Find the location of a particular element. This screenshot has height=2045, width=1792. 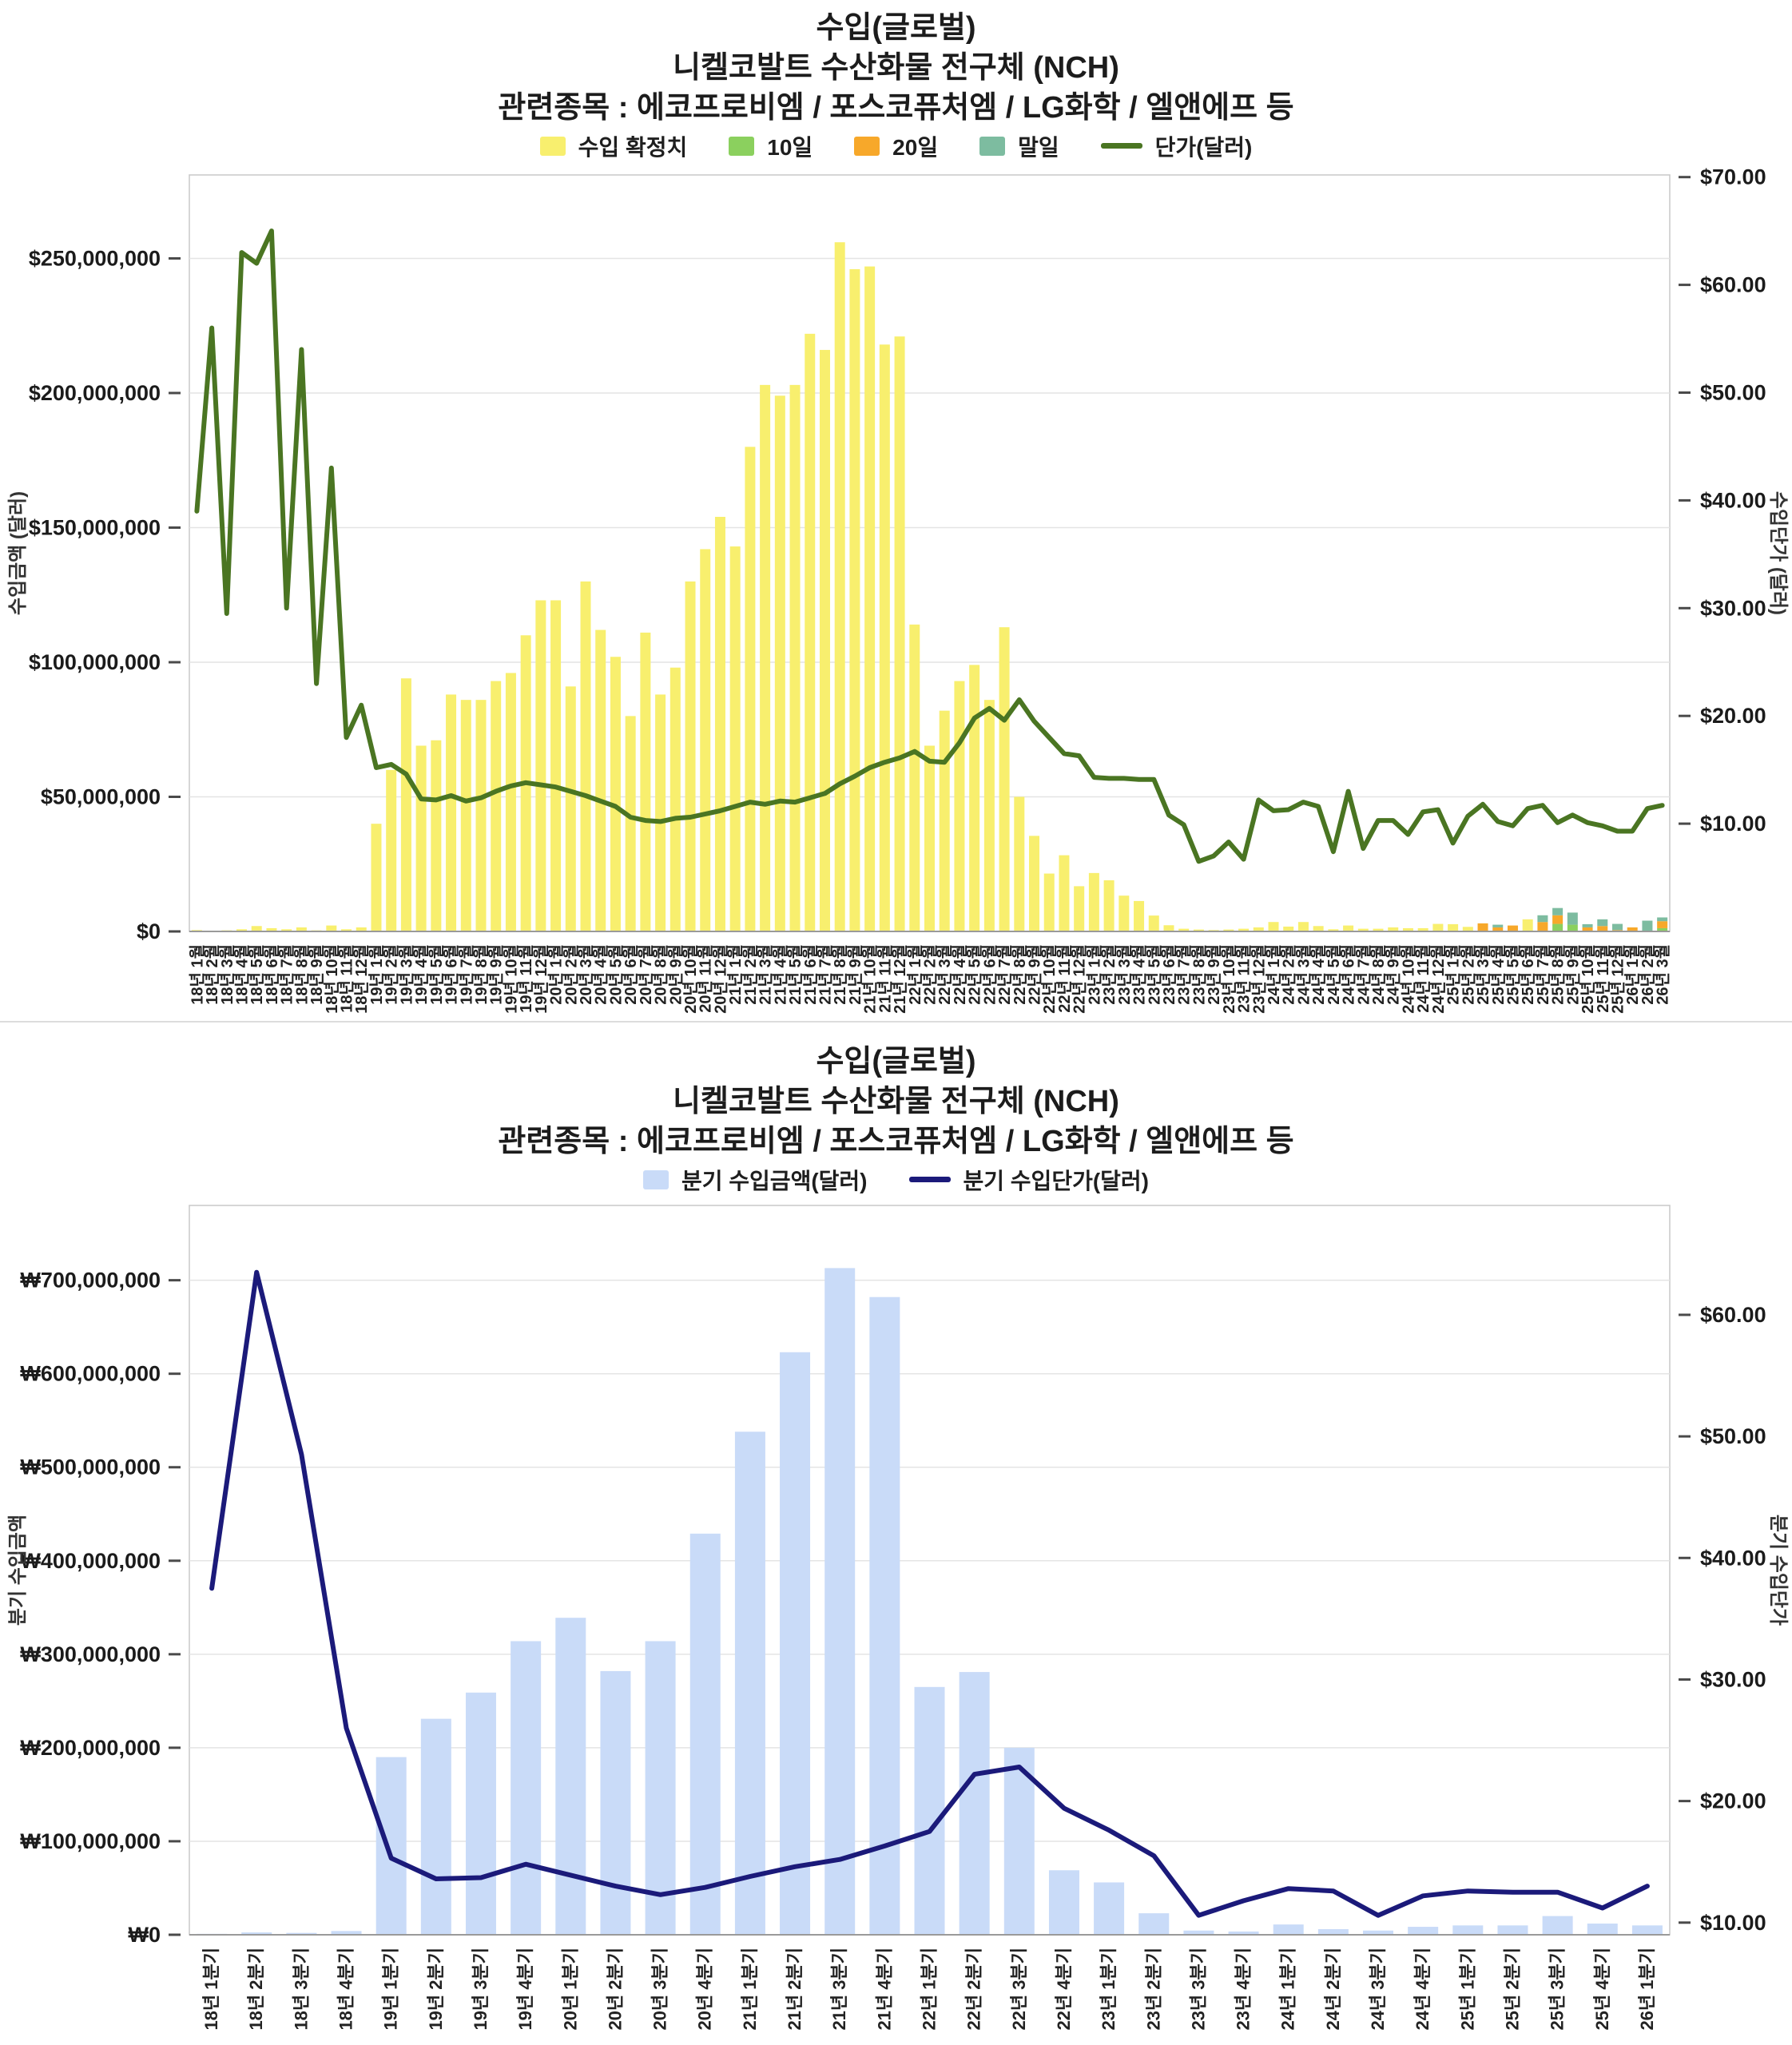

x-axis-label: 19년 4월 is located at coordinates (422, 974).